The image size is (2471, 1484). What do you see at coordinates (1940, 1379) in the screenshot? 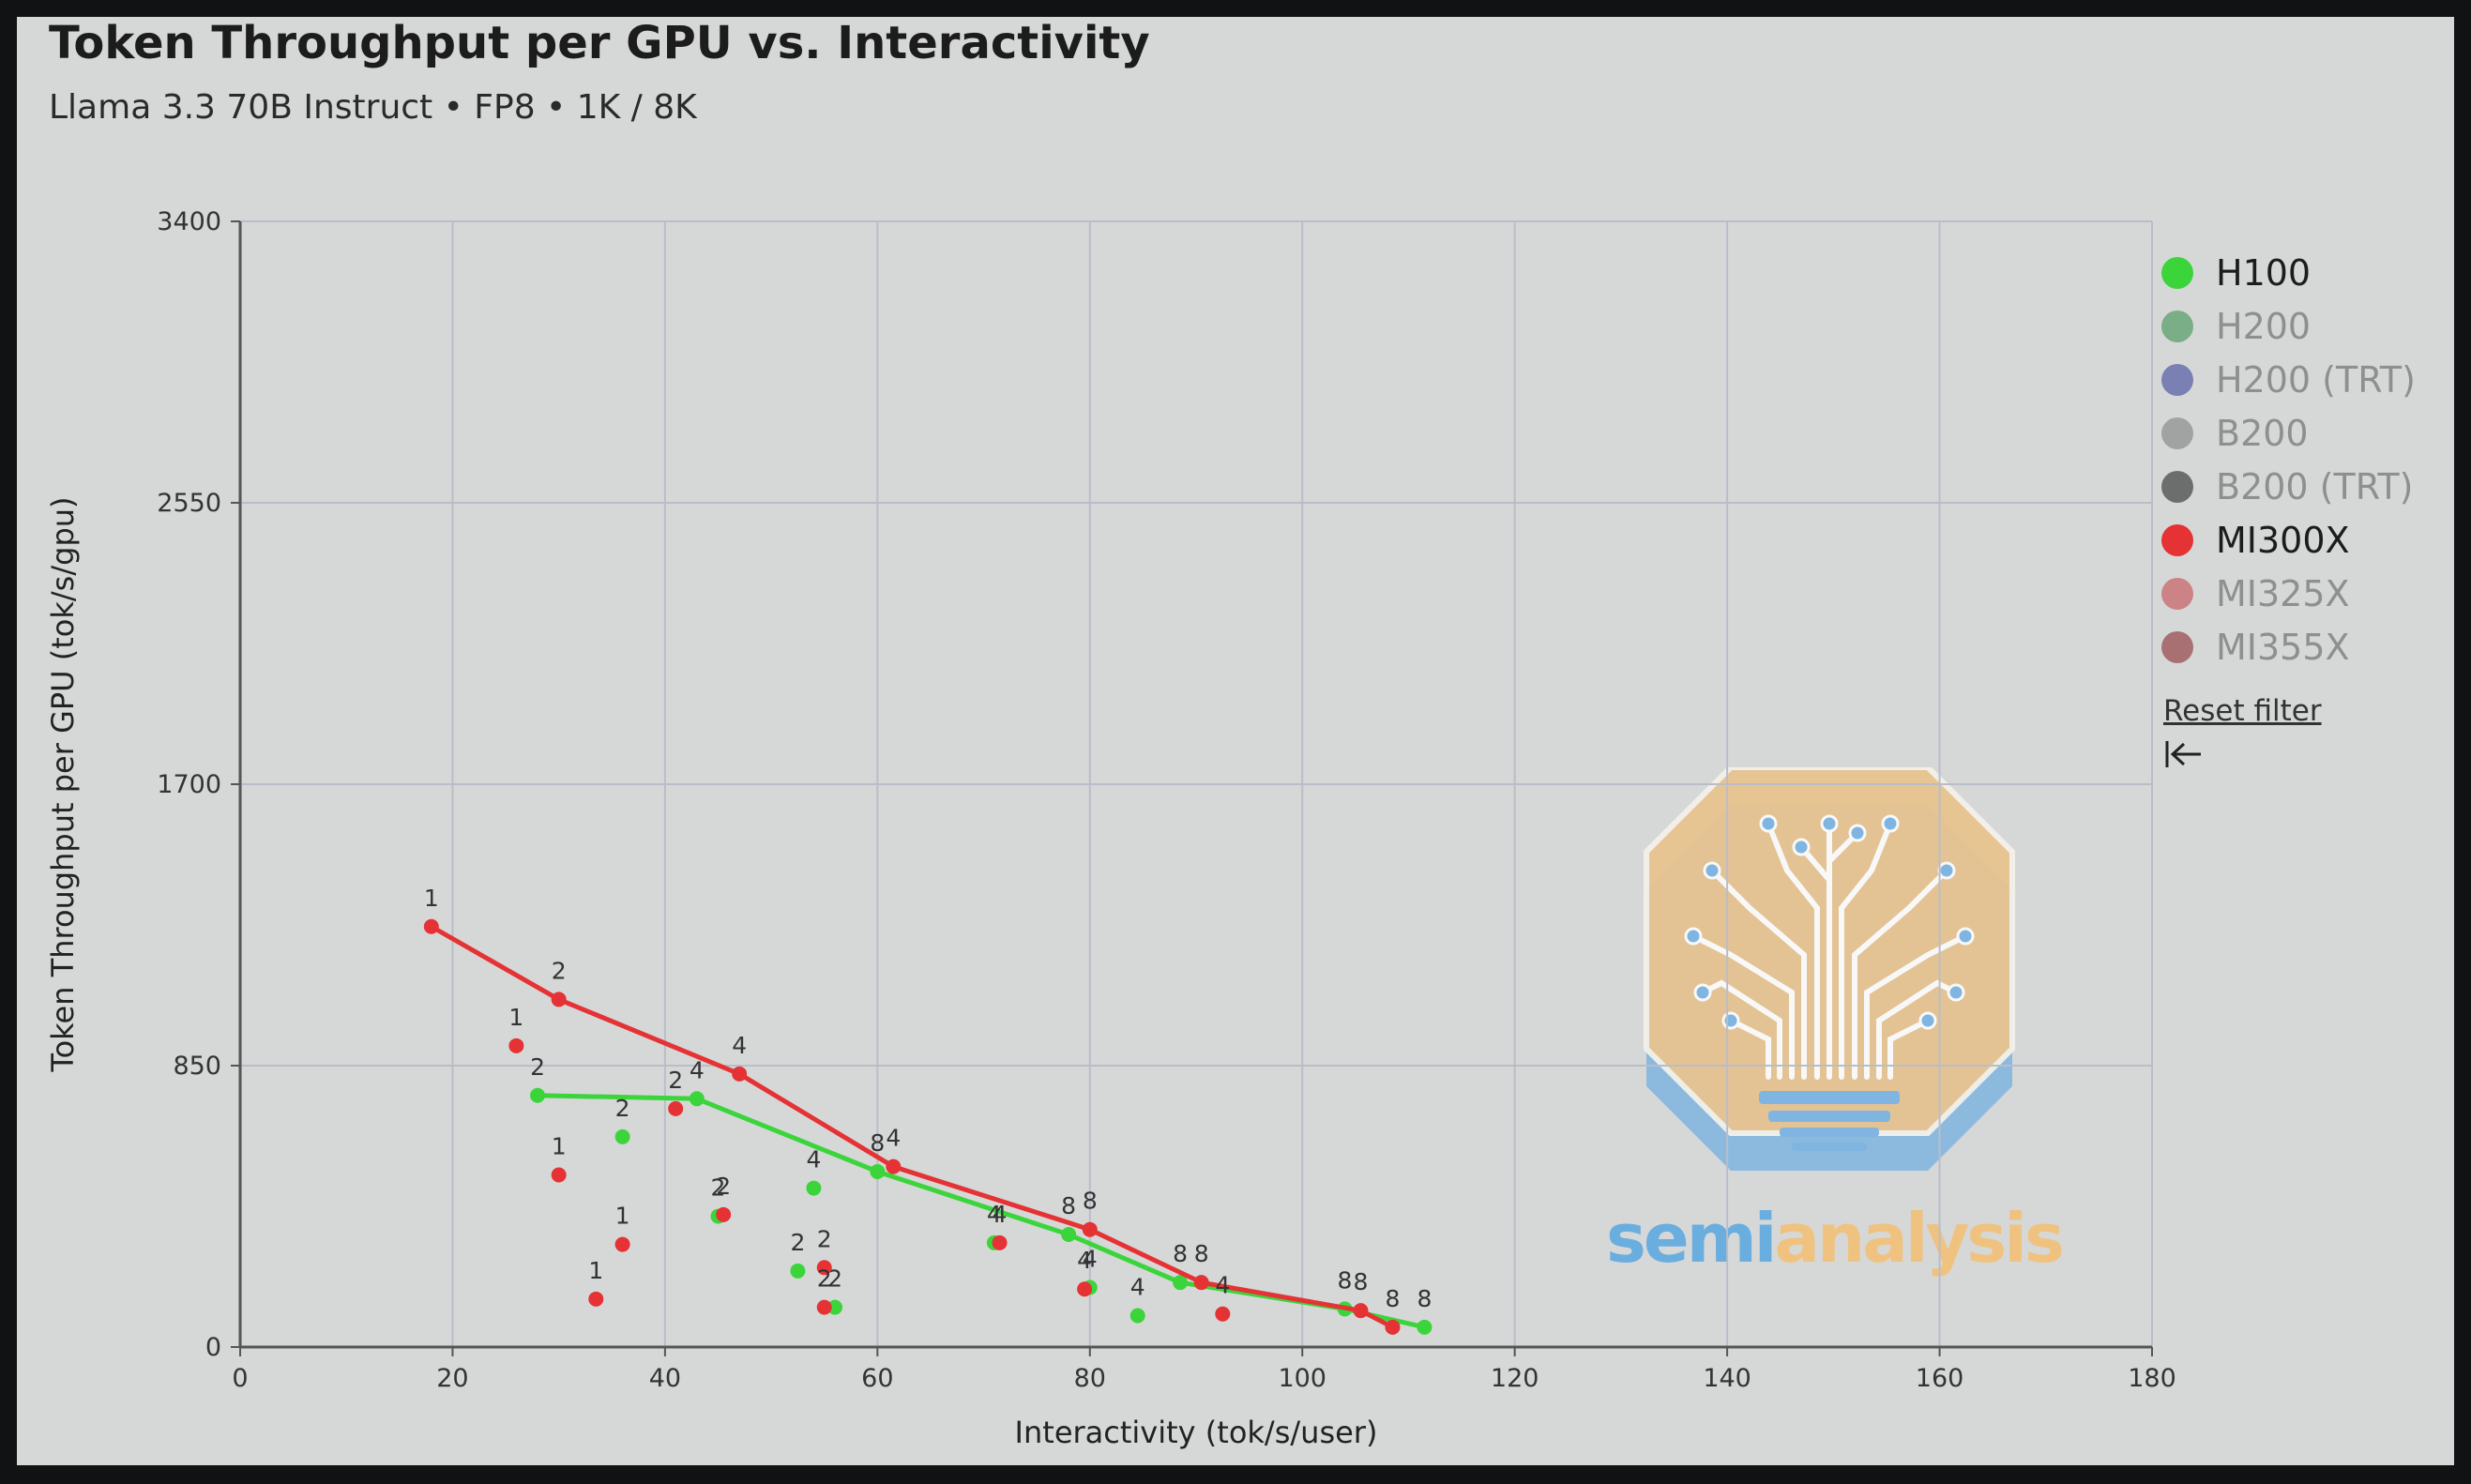
I see `x-tick-label: 160` at bounding box center [1940, 1379].